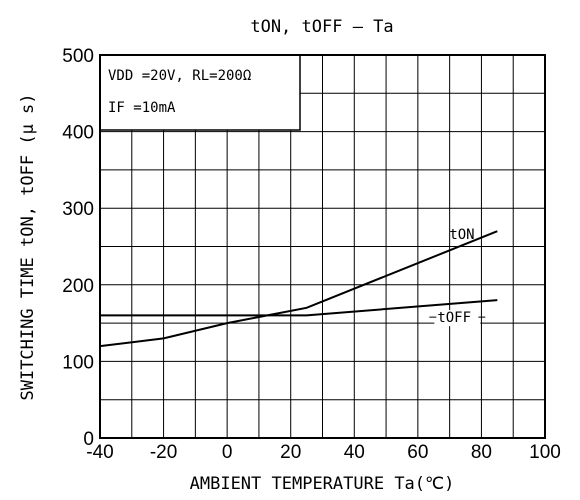 The width and height of the screenshot is (580, 500). What do you see at coordinates (200, 92) in the screenshot?
I see `condition-box` at bounding box center [200, 92].